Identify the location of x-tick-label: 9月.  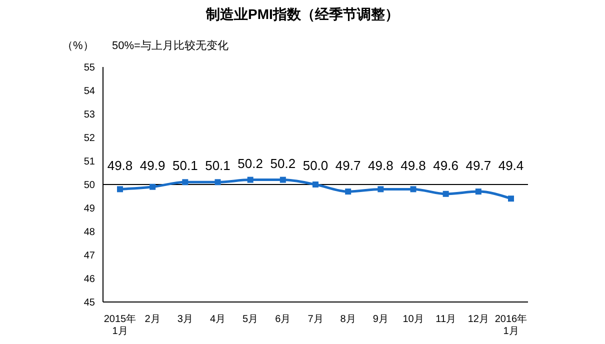
(380, 319).